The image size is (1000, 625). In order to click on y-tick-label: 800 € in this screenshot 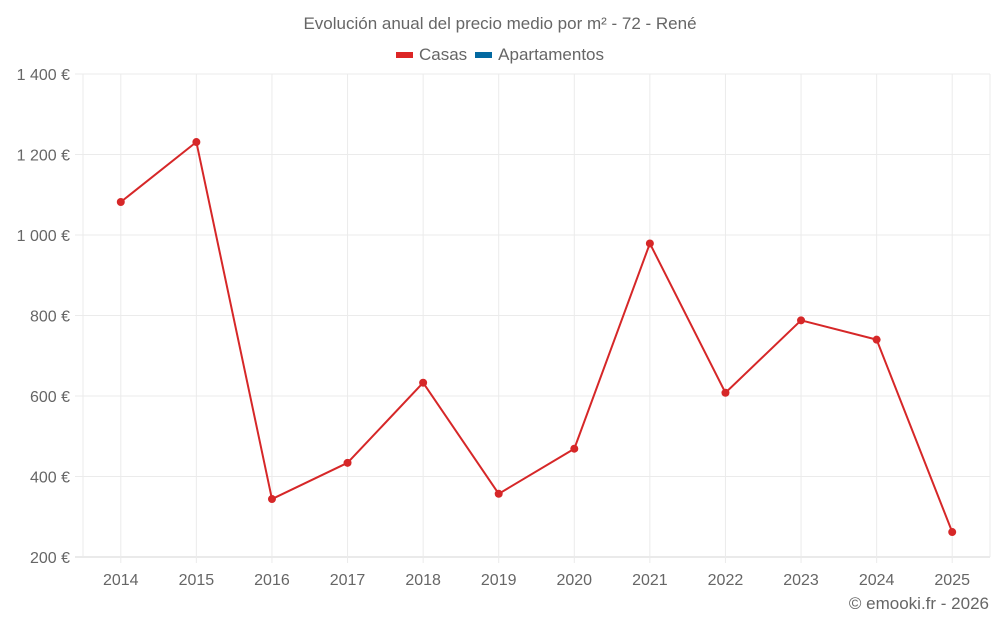, I will do `click(50, 317)`.